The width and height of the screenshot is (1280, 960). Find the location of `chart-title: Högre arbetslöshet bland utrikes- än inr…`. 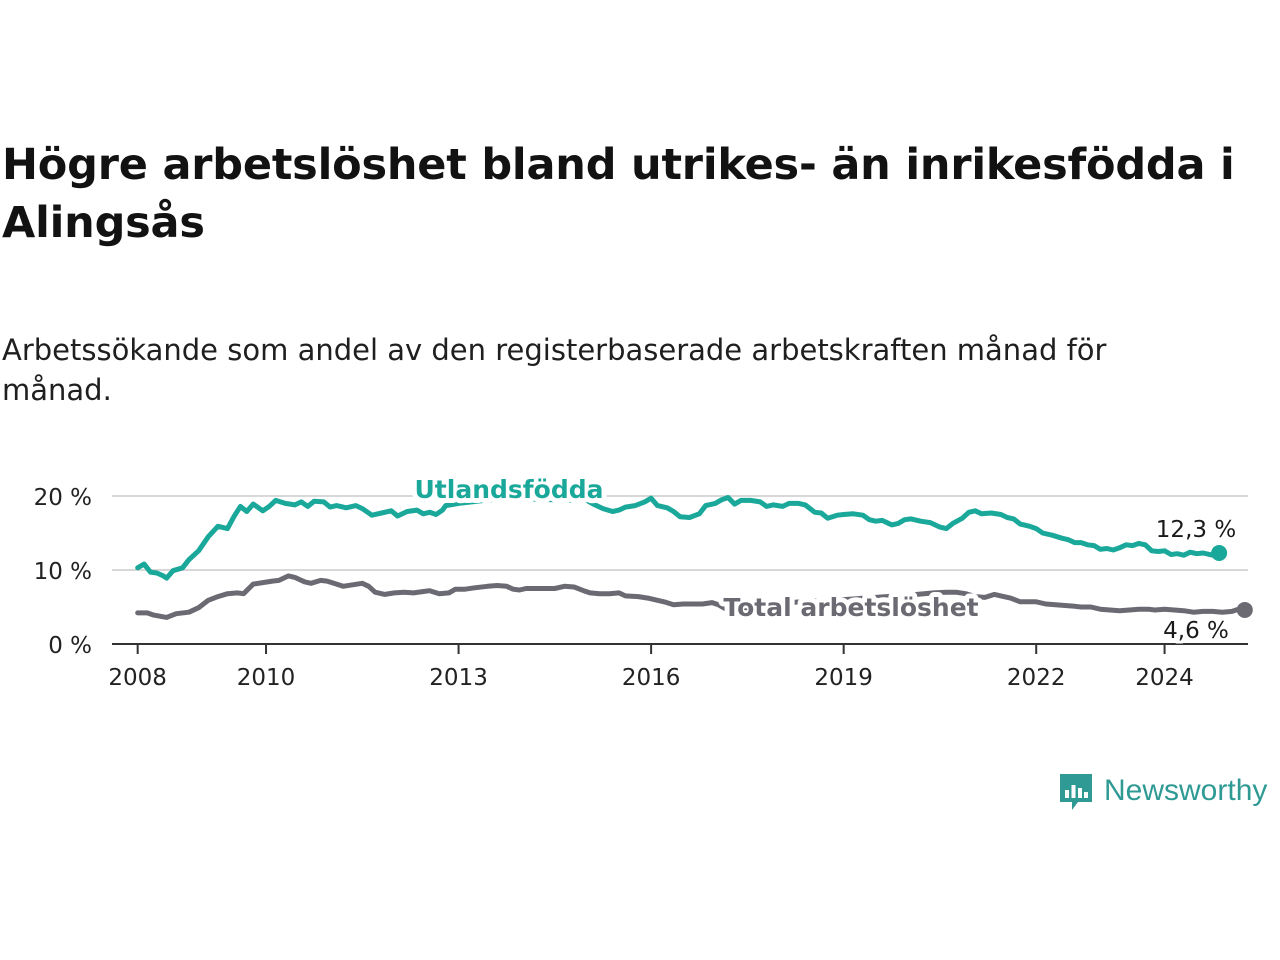

chart-title: Högre arbetslöshet bland utrikes- än inr… is located at coordinates (618, 194).